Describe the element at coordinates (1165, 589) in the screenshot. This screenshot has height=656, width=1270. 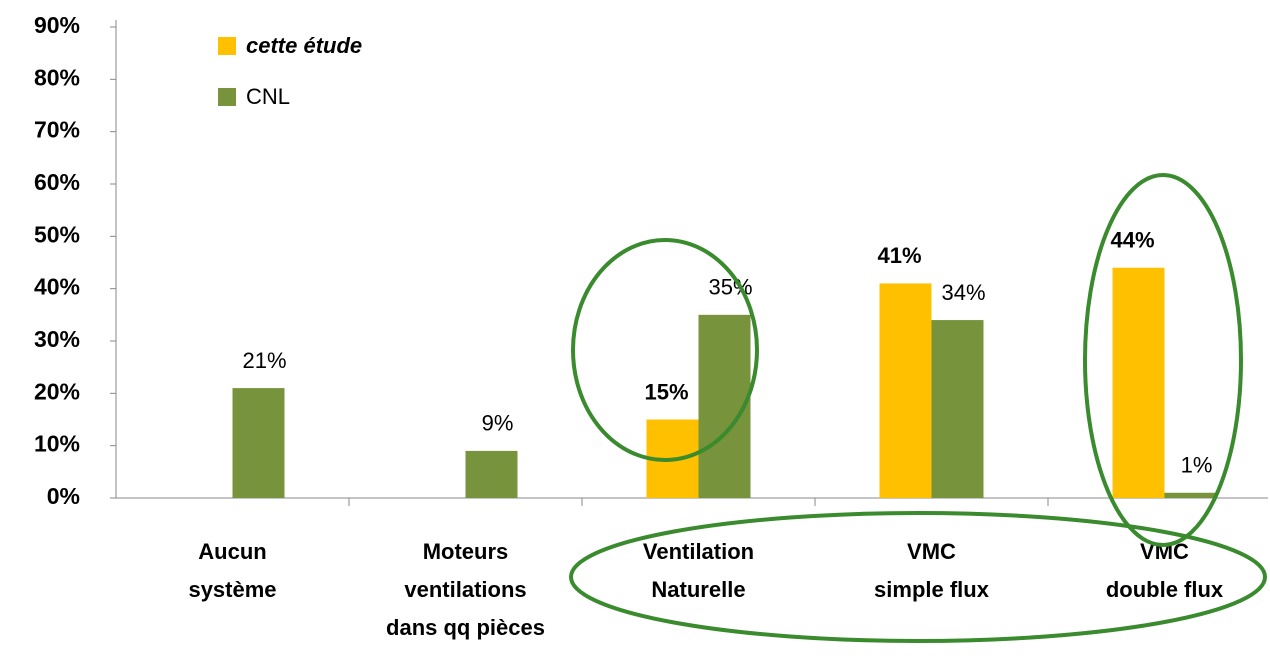
I see `x-tick-label: double flux` at that location.